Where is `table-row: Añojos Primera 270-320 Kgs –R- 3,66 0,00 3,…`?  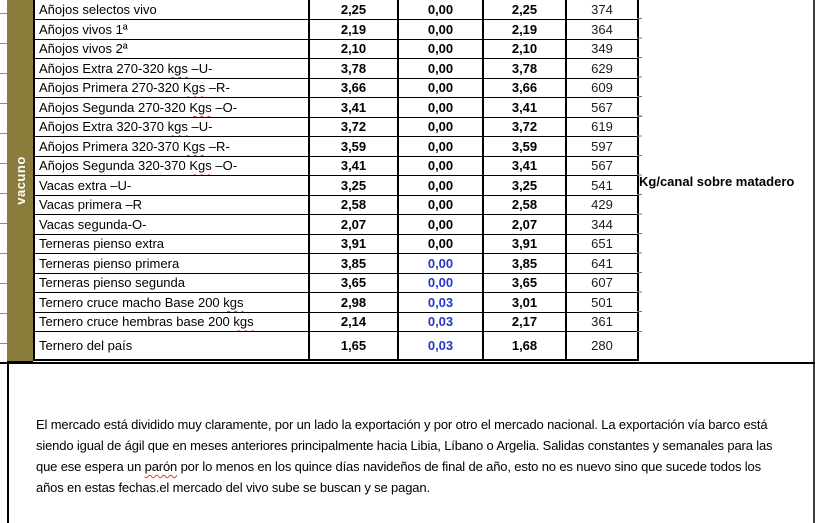
table-row: Añojos Primera 270-320 Kgs –R- 3,66 0,00 3,… is located at coordinates (336, 87).